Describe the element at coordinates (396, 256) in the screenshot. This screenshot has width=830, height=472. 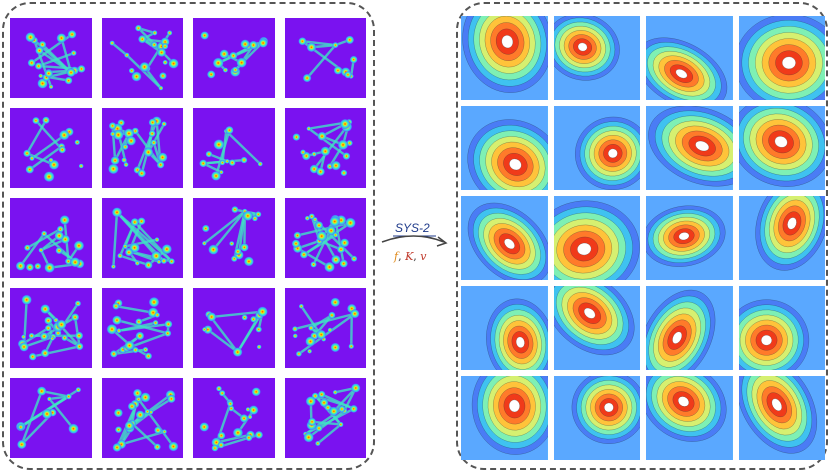
I see `parameter-1: f` at that location.